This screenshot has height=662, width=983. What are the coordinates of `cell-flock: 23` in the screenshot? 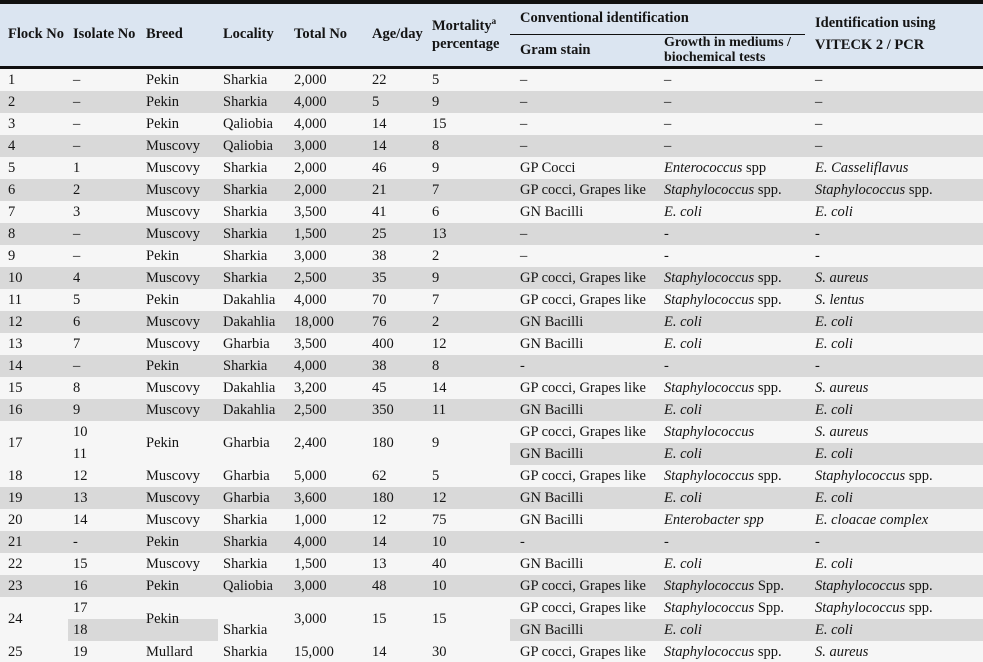 It's located at (15, 585).